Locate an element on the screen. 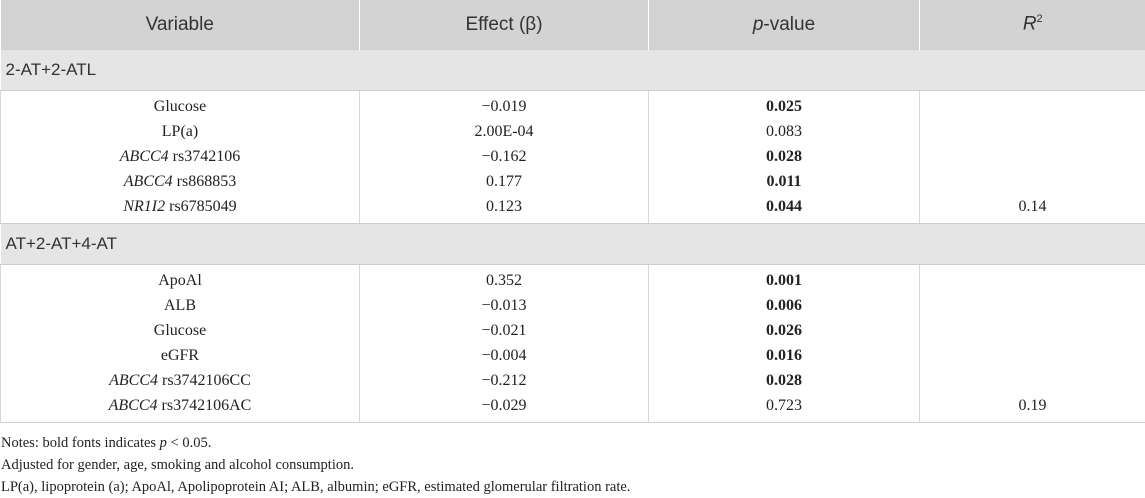 Image resolution: width=1145 pixels, height=498 pixels. header-variable: Variable is located at coordinates (180, 25).